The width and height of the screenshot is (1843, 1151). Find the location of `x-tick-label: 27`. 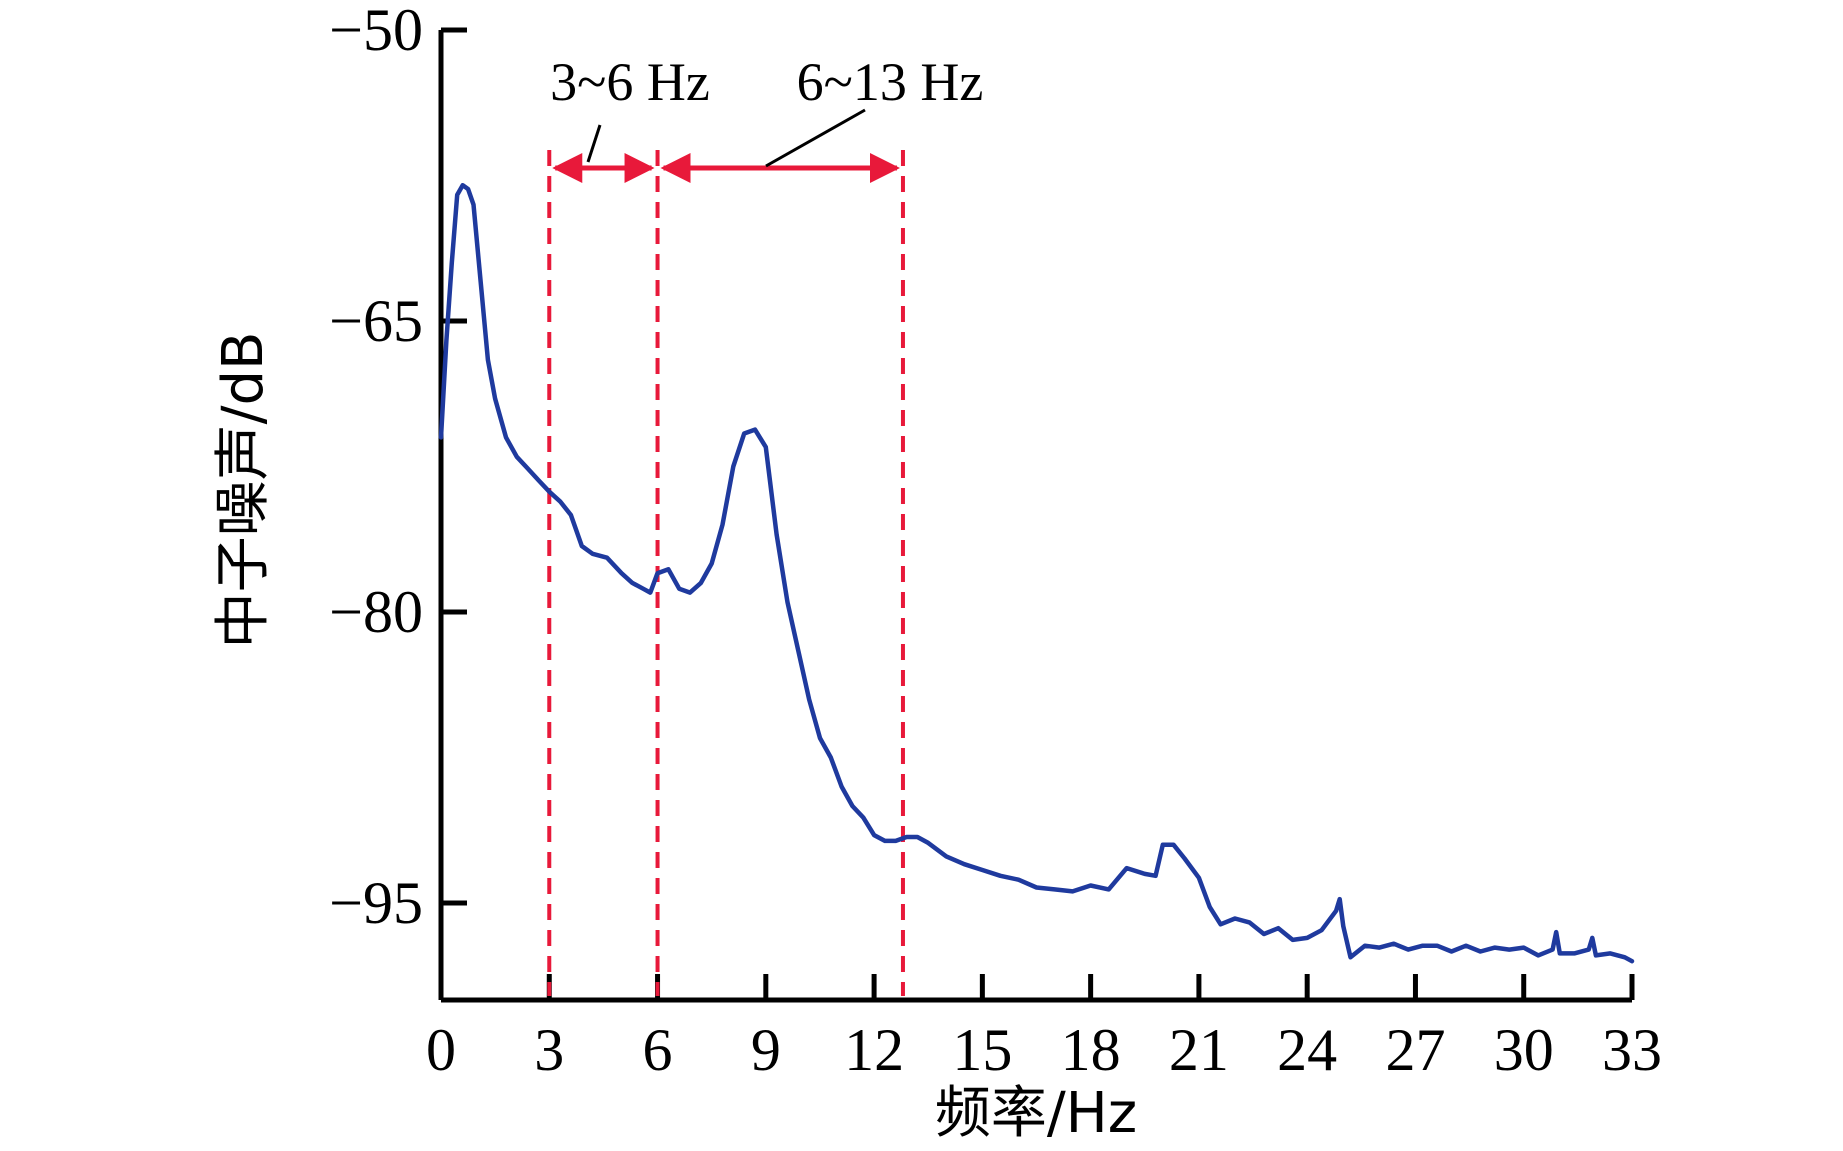

x-tick-label: 27 is located at coordinates (1415, 1050).